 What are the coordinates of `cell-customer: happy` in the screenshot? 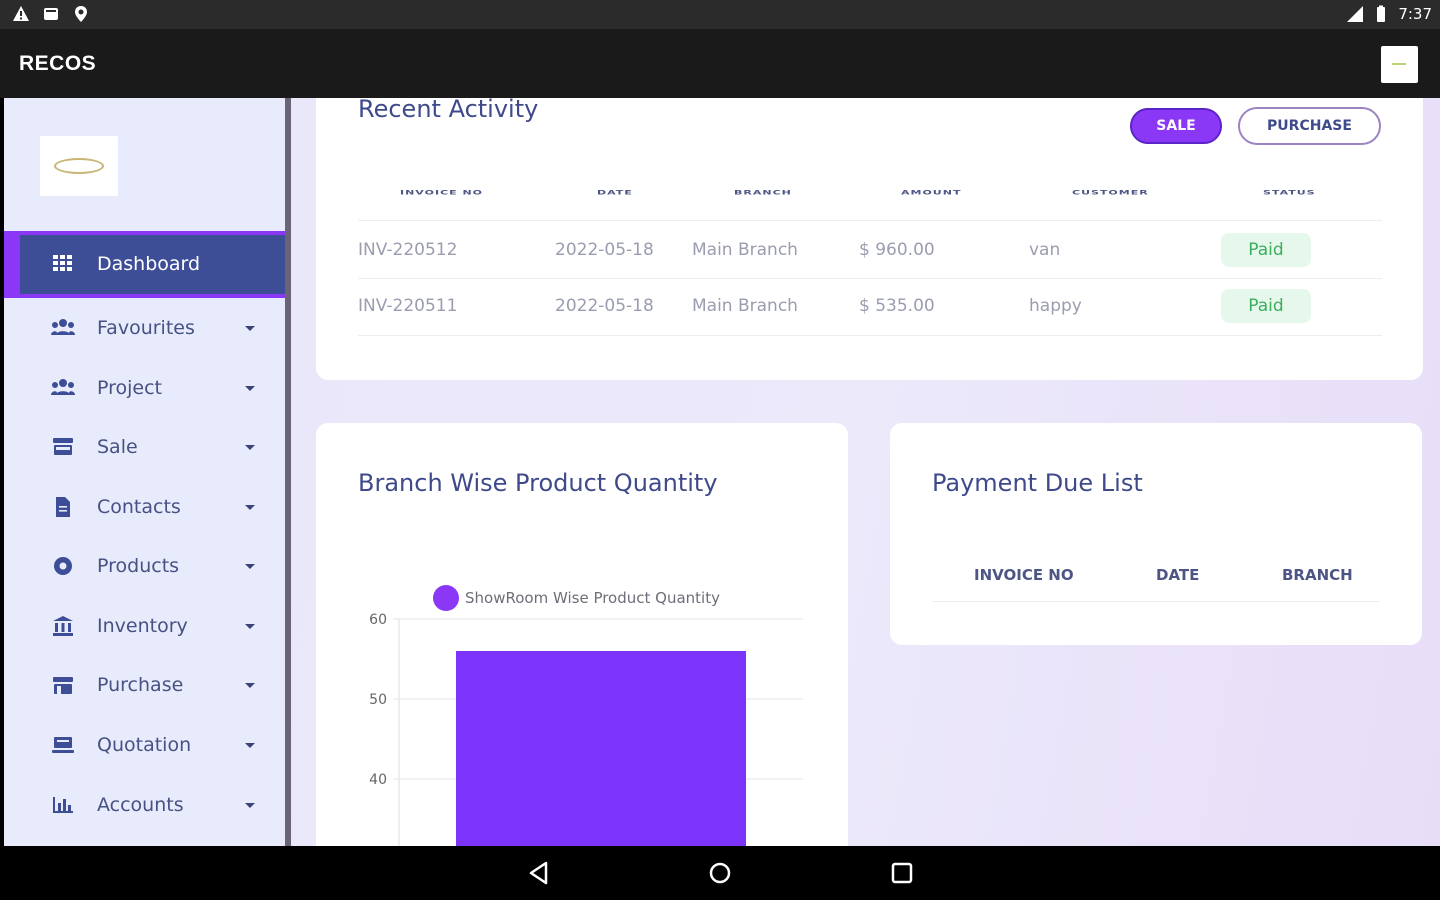 It's located at (1055, 306).